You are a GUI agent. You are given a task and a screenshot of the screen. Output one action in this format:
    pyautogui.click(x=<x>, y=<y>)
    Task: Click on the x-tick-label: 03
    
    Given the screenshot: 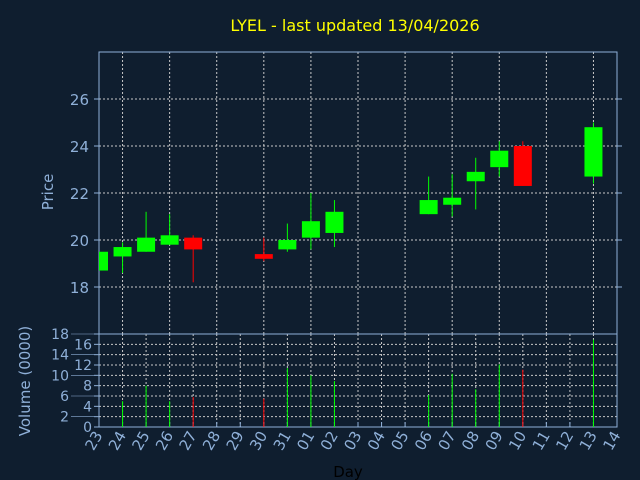 What is the action you would take?
    pyautogui.click(x=352, y=441)
    